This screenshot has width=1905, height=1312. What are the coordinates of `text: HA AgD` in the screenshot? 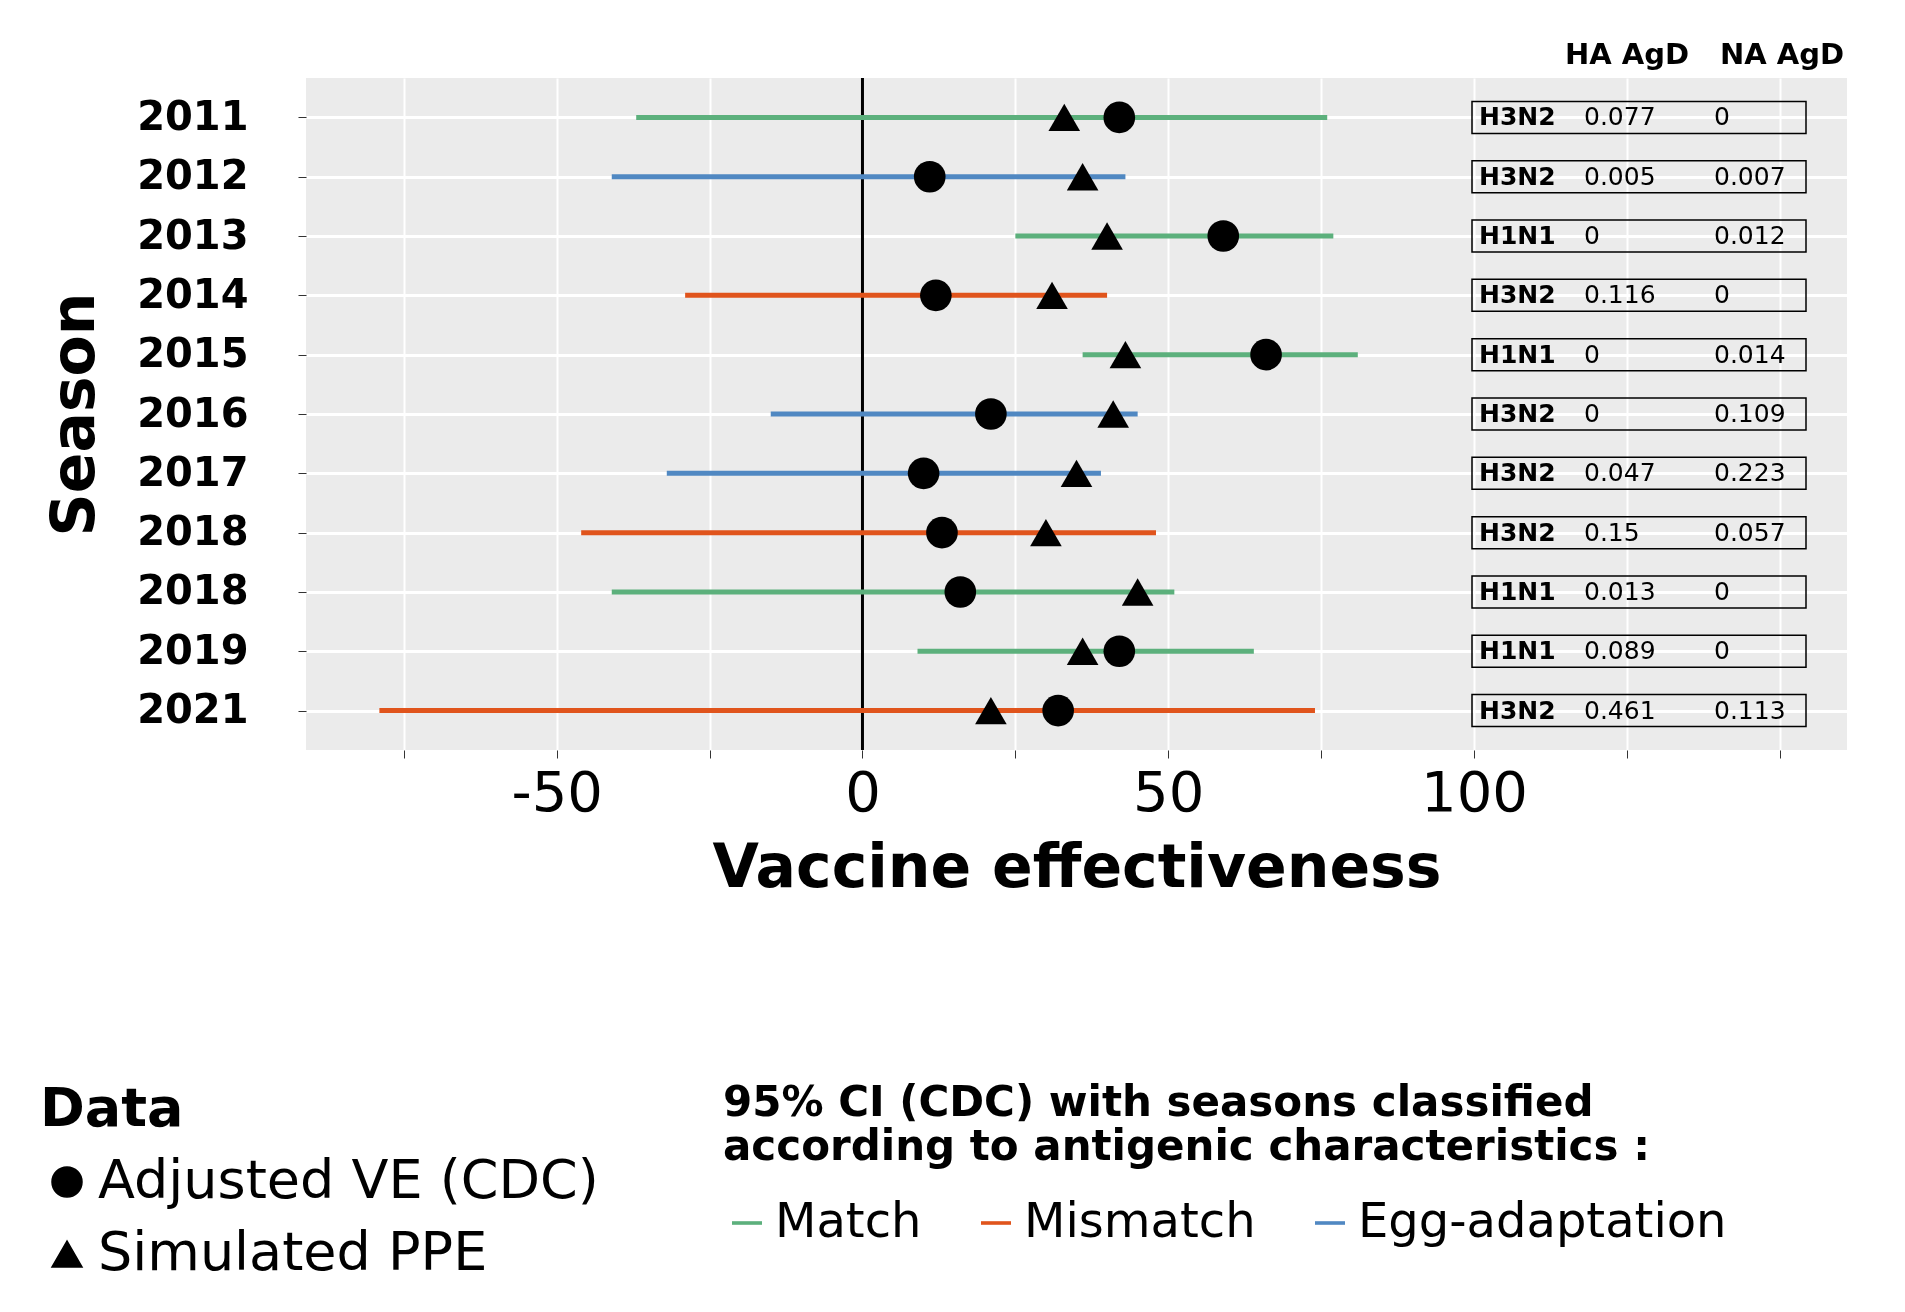 It's located at (1627, 54).